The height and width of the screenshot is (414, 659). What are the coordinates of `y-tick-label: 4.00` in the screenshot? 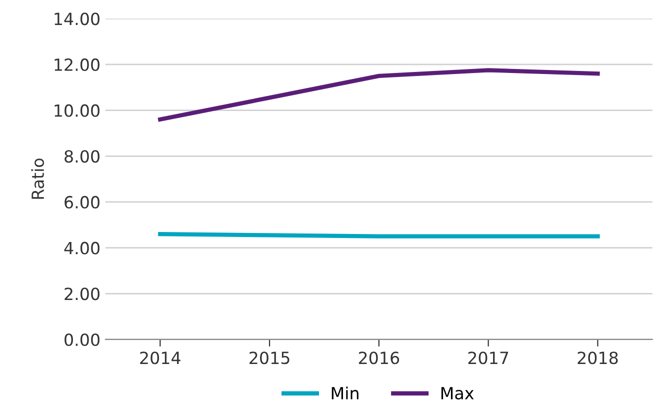 It's located at (82, 248).